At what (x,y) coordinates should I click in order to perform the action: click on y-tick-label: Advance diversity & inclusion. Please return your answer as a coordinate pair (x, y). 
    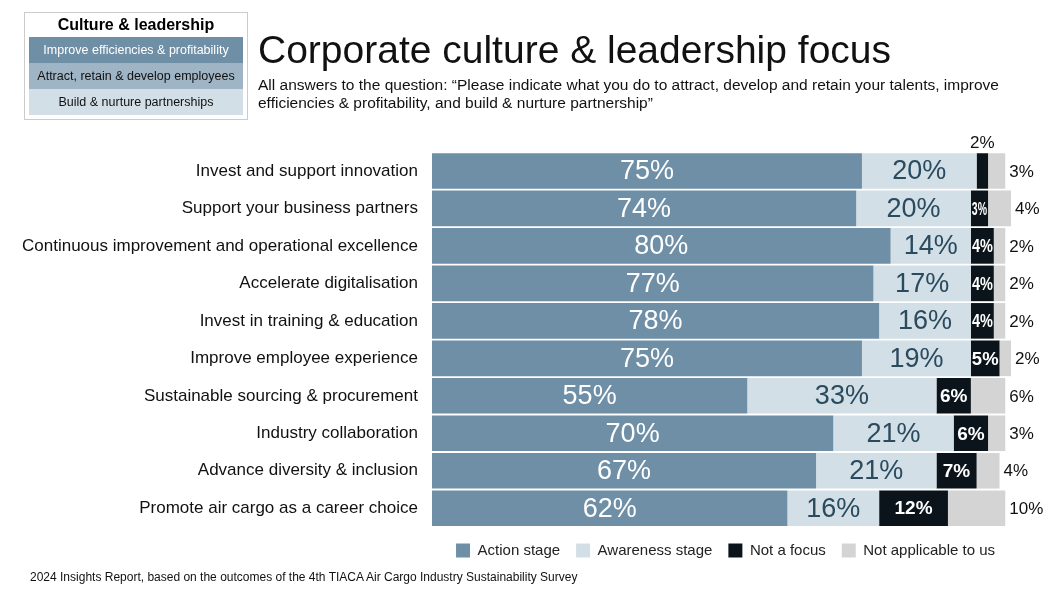
    Looking at the image, I should click on (307, 470).